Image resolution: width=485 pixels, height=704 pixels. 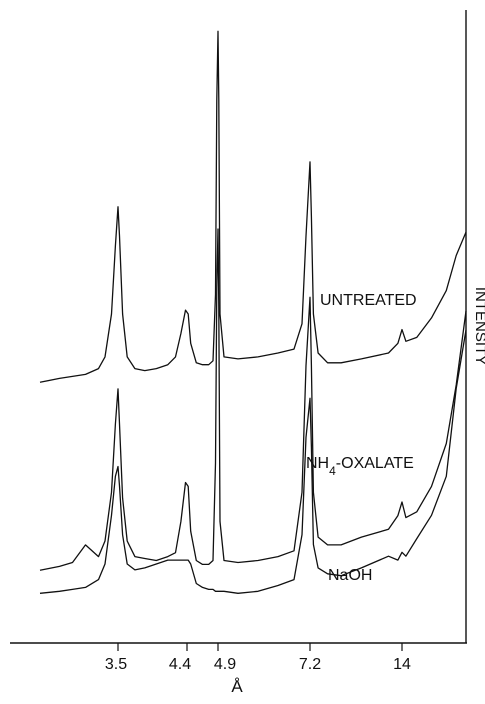 I want to click on series-label-untreated: UNTREATED, so click(x=368, y=300).